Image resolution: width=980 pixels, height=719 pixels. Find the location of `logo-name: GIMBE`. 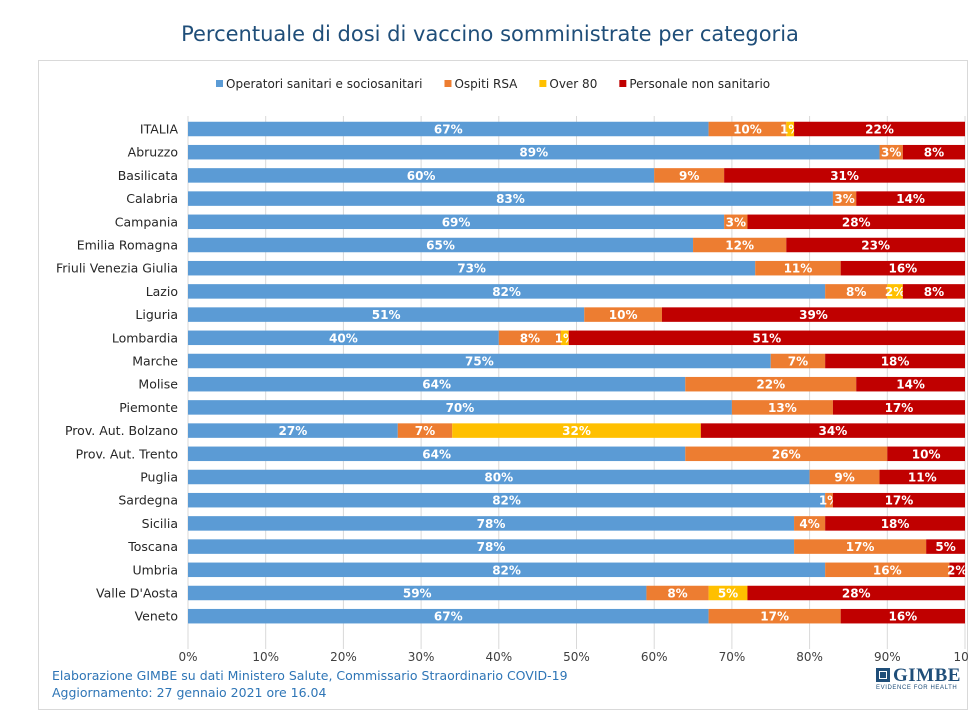

logo-name: GIMBE is located at coordinates (927, 675).